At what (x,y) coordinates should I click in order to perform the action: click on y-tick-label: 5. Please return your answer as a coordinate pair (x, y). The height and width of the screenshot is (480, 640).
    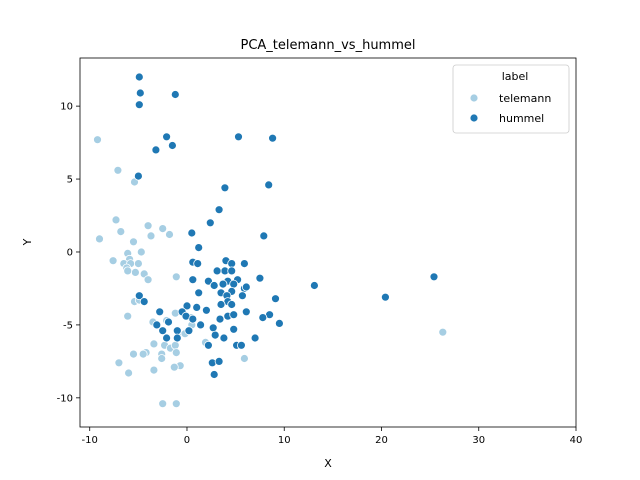
    Looking at the image, I should click on (70, 180).